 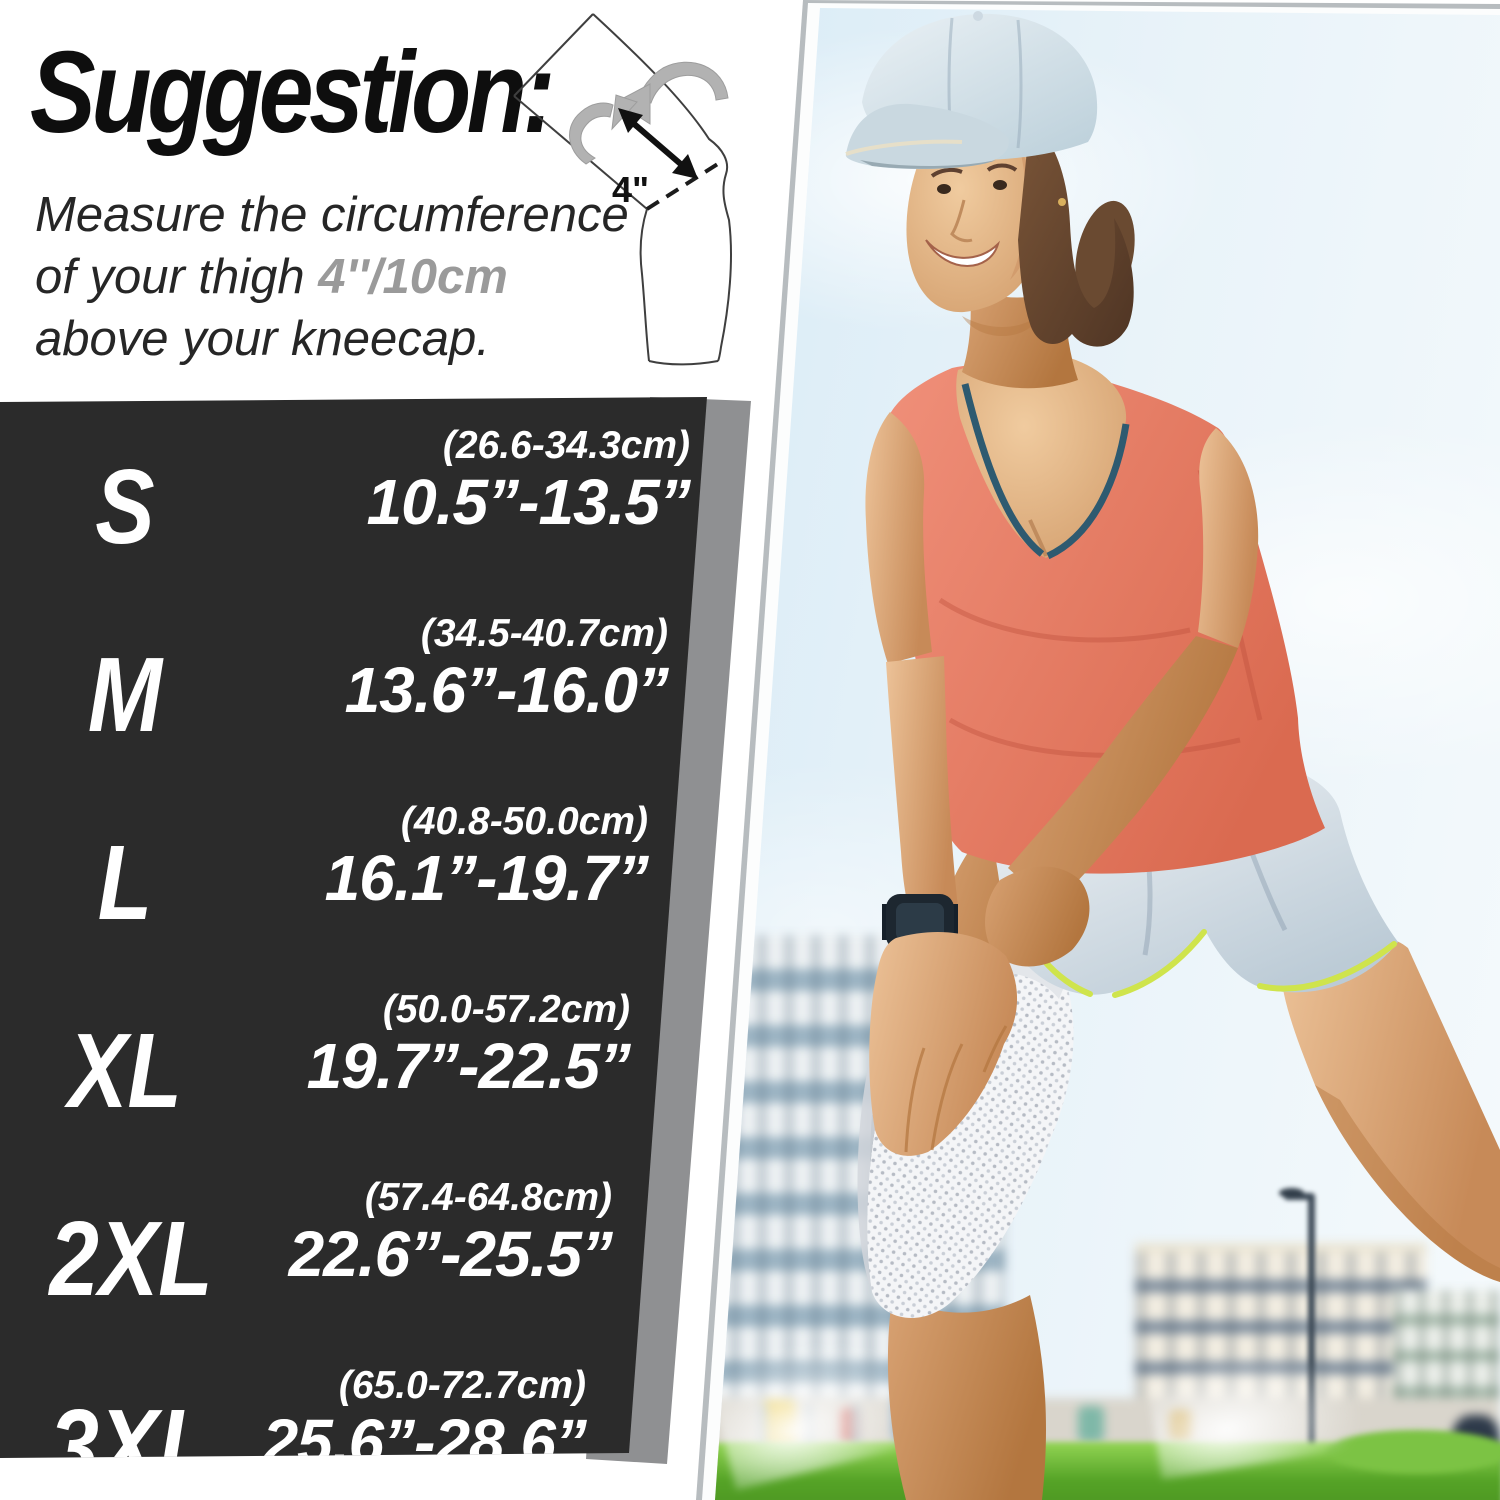 I want to click on diagram-measurement-label: 4", so click(x=630, y=189).